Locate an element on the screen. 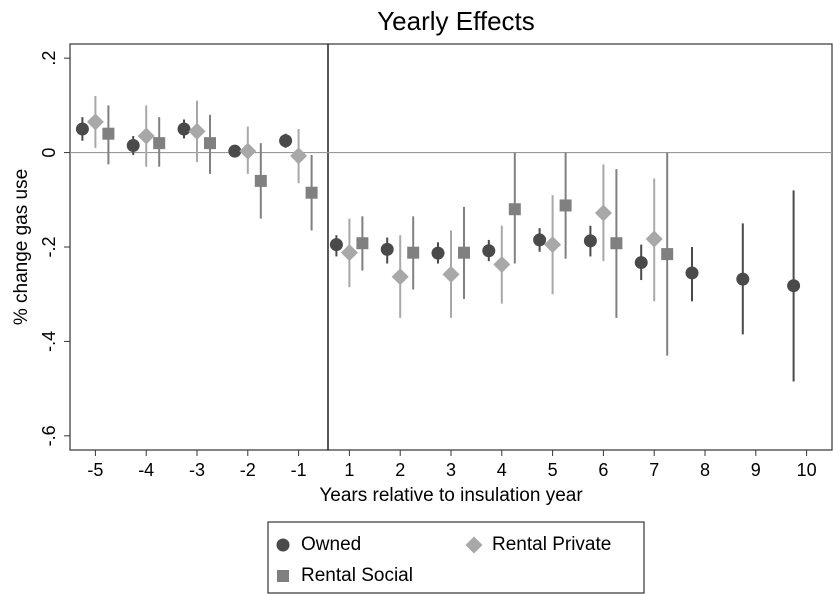 This screenshot has width=833, height=594. legend-label: Owned is located at coordinates (331, 544).